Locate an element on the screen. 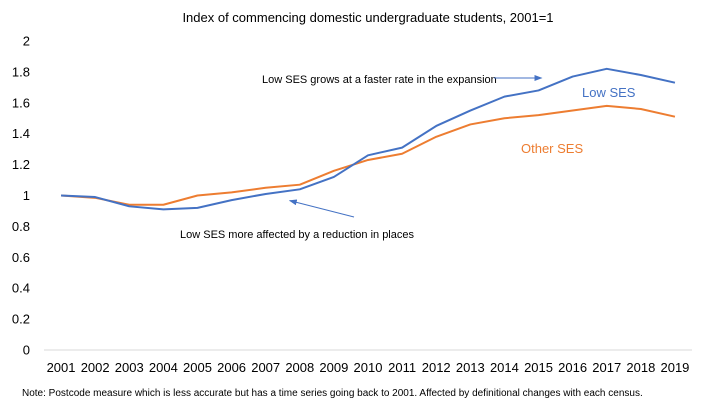 This screenshot has width=720, height=405. y-tick-label: 0.8 is located at coordinates (21, 226).